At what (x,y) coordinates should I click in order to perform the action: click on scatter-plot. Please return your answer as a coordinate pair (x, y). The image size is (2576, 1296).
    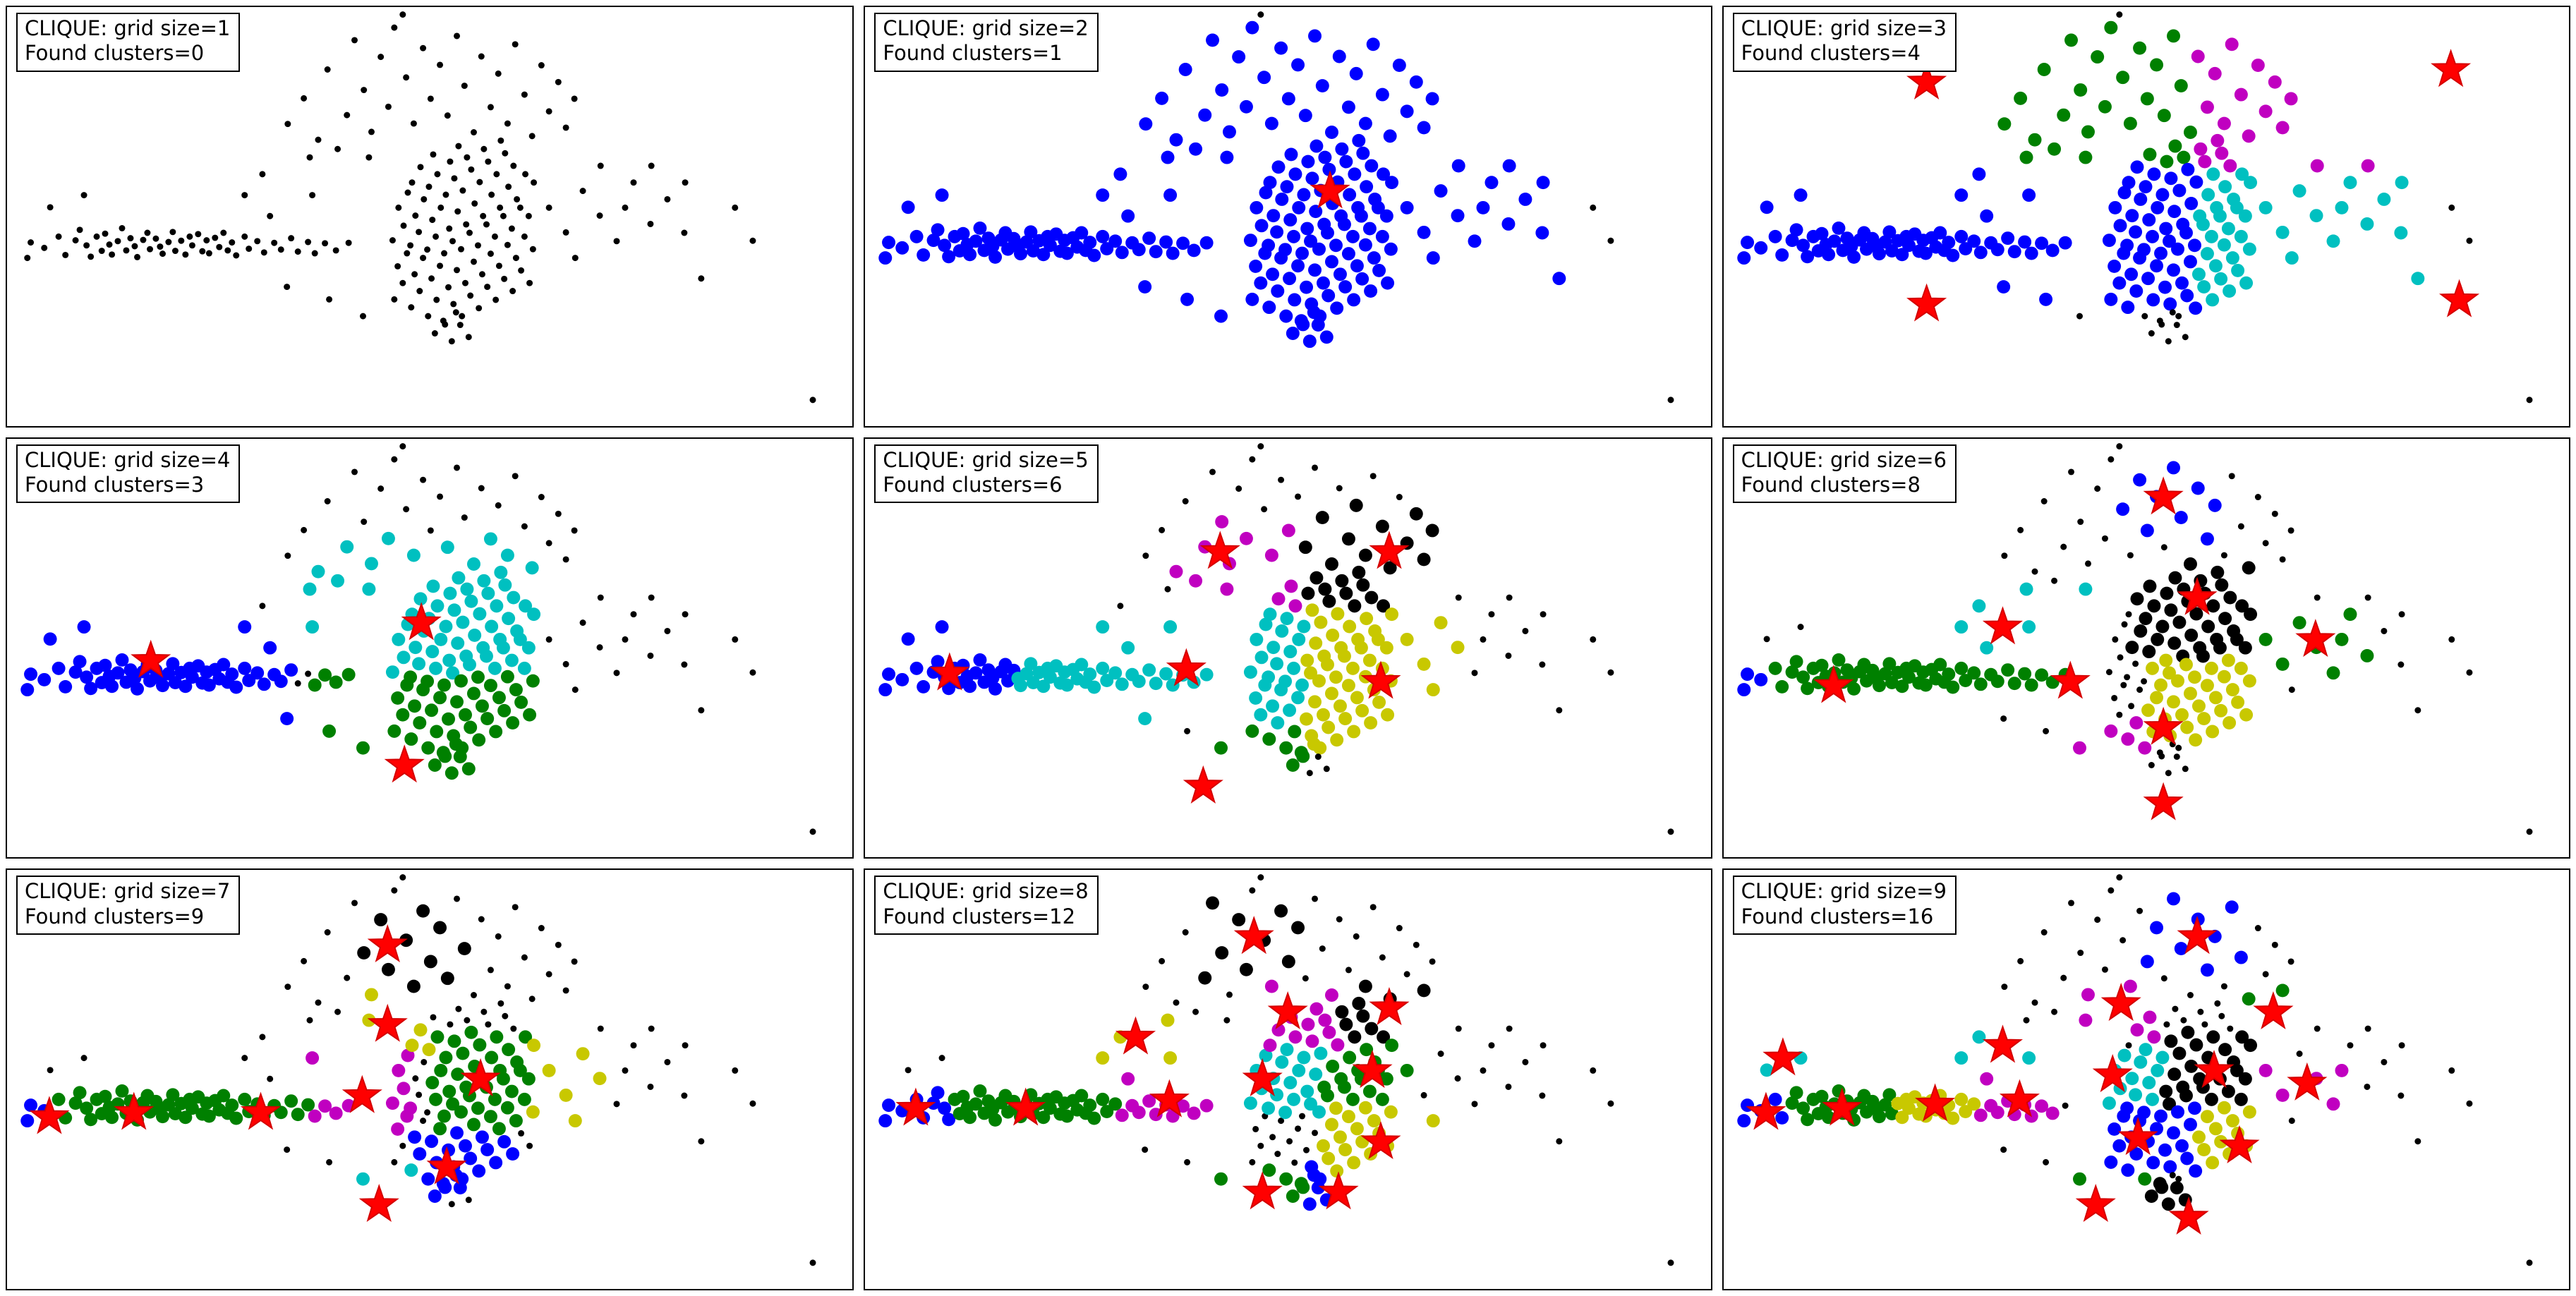
    Looking at the image, I should click on (1276, 1070).